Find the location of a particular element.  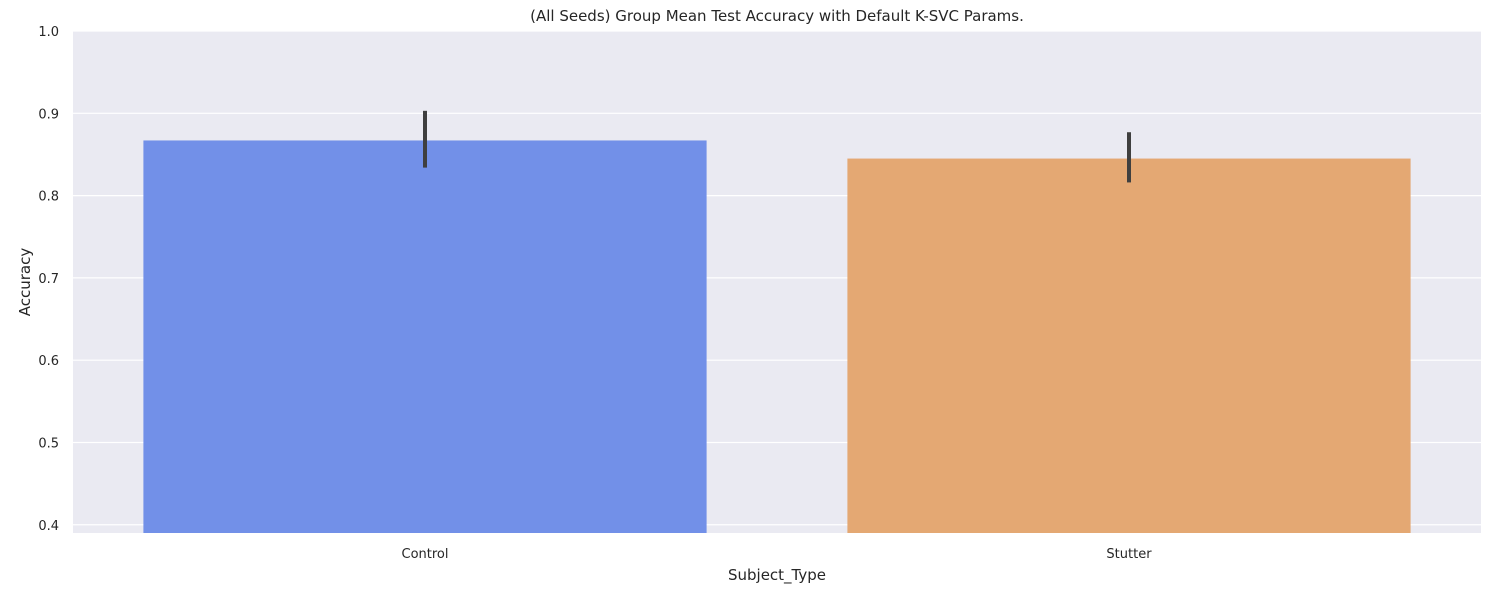

x-tick-label: Control is located at coordinates (425, 554).